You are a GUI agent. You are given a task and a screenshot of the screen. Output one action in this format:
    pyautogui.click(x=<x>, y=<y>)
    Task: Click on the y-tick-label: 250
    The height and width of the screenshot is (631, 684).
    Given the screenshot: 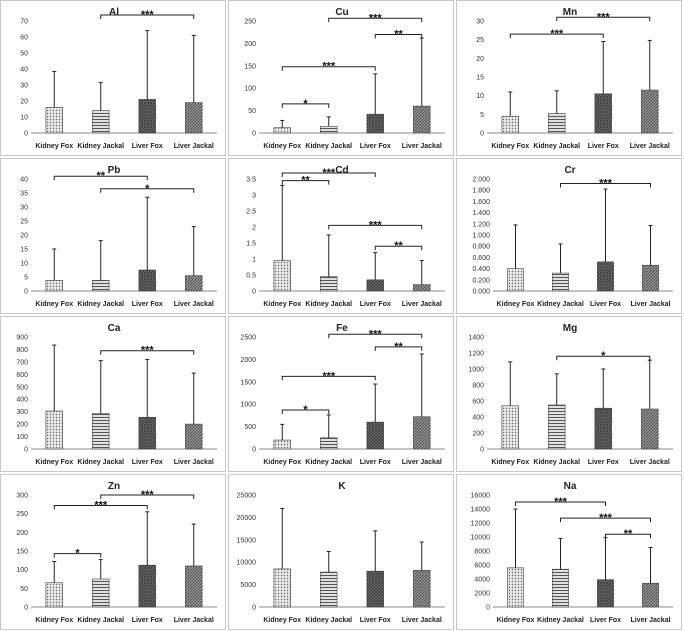 What is the action you would take?
    pyautogui.click(x=250, y=22)
    